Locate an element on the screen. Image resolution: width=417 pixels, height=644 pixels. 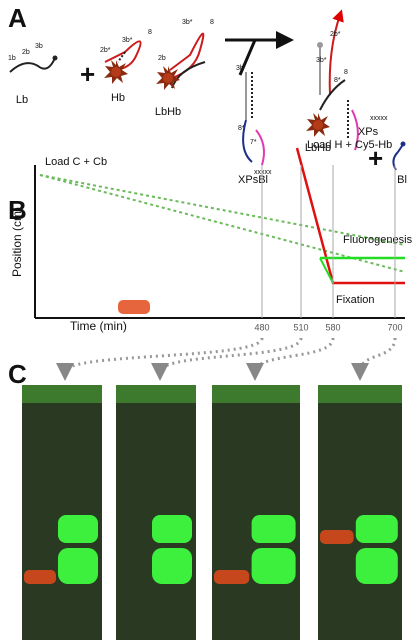
domain-label: 1b is located at coordinates (12, 58).